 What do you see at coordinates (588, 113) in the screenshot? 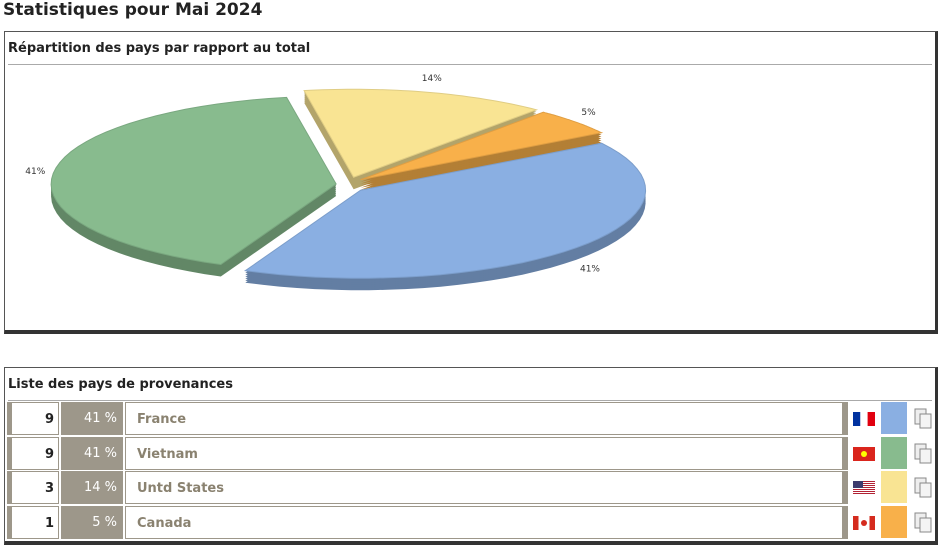
I see `slice-label: 5%` at bounding box center [588, 113].